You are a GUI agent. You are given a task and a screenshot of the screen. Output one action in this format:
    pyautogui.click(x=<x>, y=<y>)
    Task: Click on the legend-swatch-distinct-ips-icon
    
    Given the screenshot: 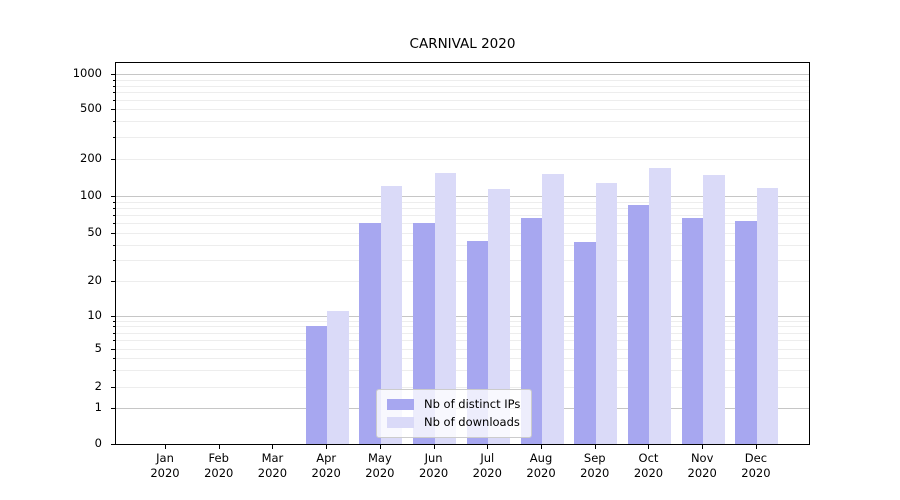 What is the action you would take?
    pyautogui.click(x=400, y=404)
    